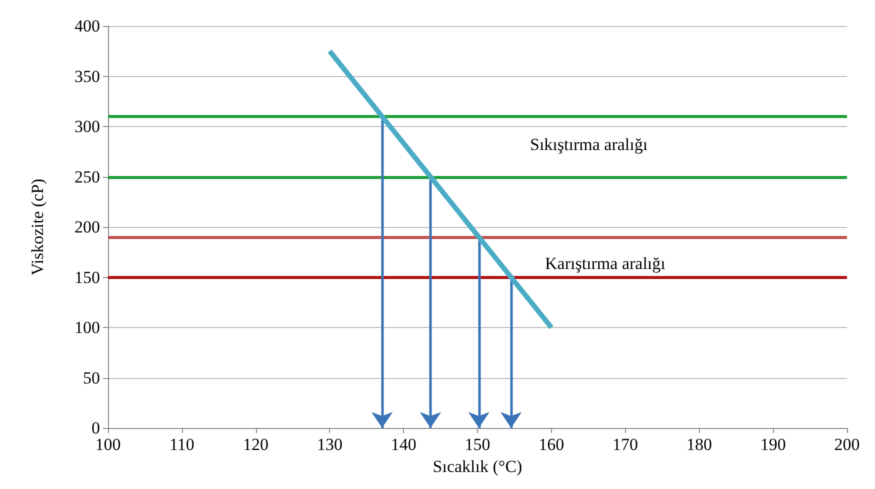 The width and height of the screenshot is (875, 489). I want to click on x-tick-label: 170, so click(625, 444).